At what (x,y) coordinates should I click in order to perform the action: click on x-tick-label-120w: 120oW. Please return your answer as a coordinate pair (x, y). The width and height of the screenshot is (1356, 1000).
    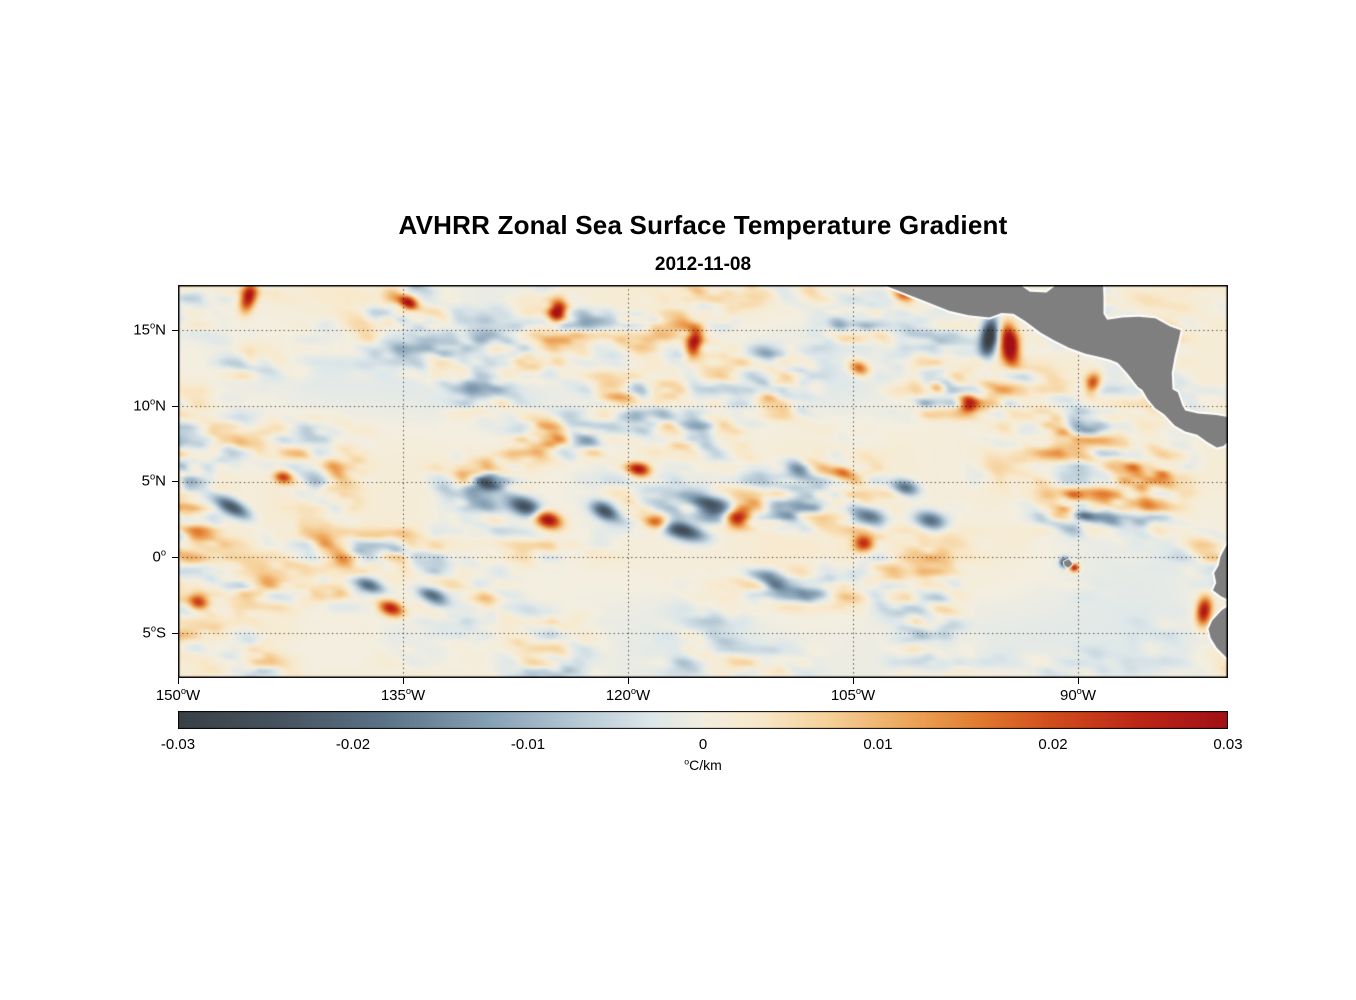
    Looking at the image, I should click on (628, 695).